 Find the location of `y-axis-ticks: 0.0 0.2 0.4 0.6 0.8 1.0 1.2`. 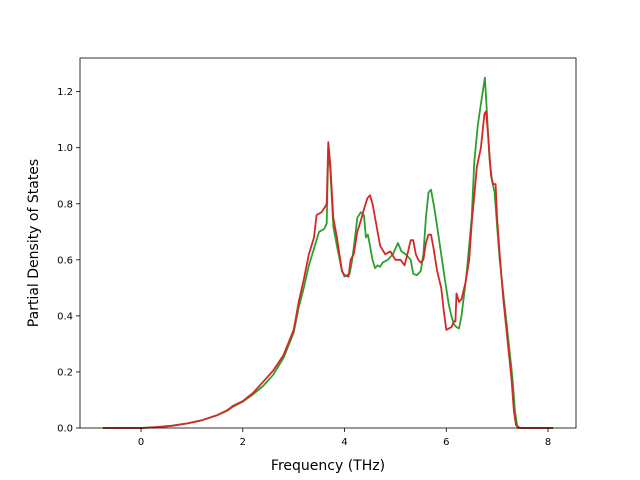

y-axis-ticks: 0.0 0.2 0.4 0.6 0.8 1.0 1.2 is located at coordinates (68, 261).